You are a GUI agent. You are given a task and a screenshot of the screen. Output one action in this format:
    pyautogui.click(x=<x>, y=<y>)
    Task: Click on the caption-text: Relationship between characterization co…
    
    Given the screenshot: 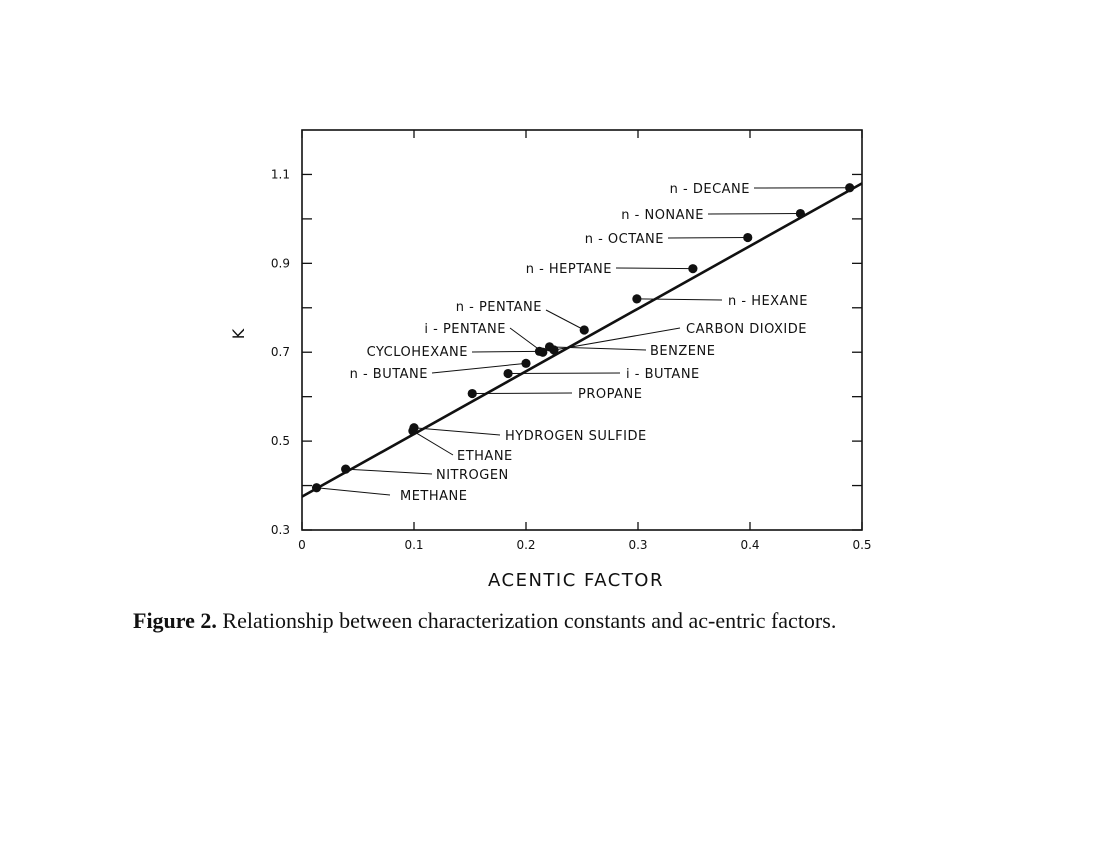 What is the action you would take?
    pyautogui.click(x=526, y=620)
    